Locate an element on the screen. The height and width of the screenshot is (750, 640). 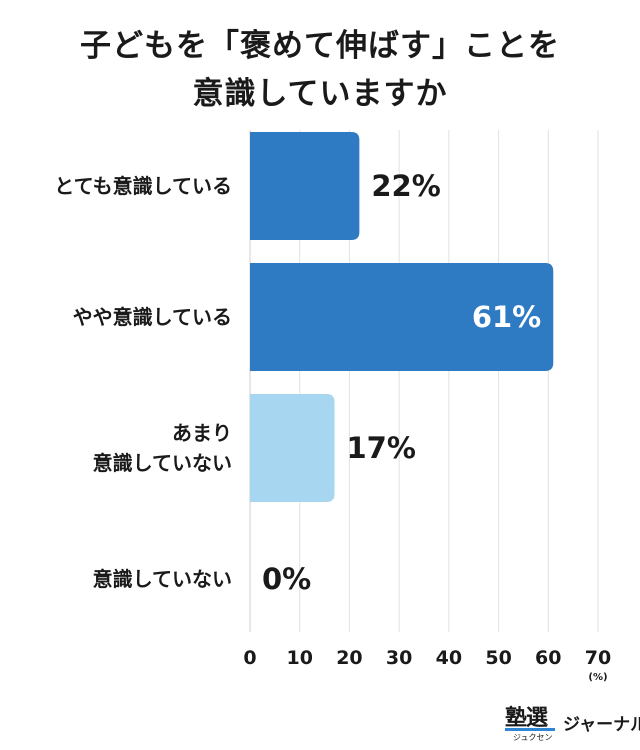
logo-reading: ジュクセン is located at coordinates (533, 737).